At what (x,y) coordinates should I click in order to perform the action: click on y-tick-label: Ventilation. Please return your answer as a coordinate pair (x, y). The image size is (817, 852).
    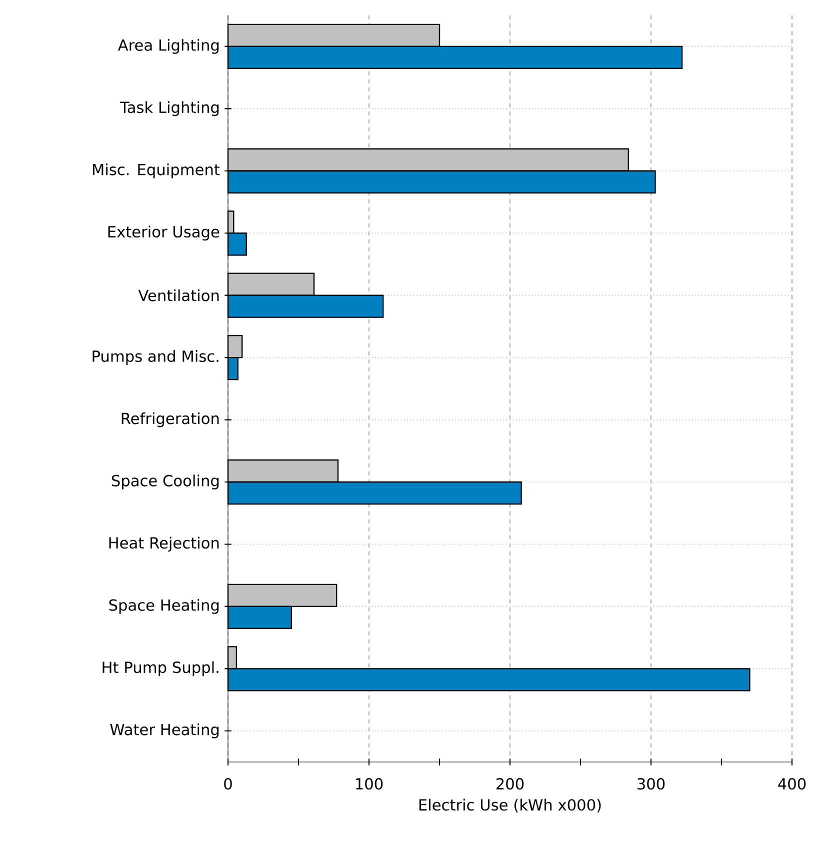
    Looking at the image, I should click on (178, 295).